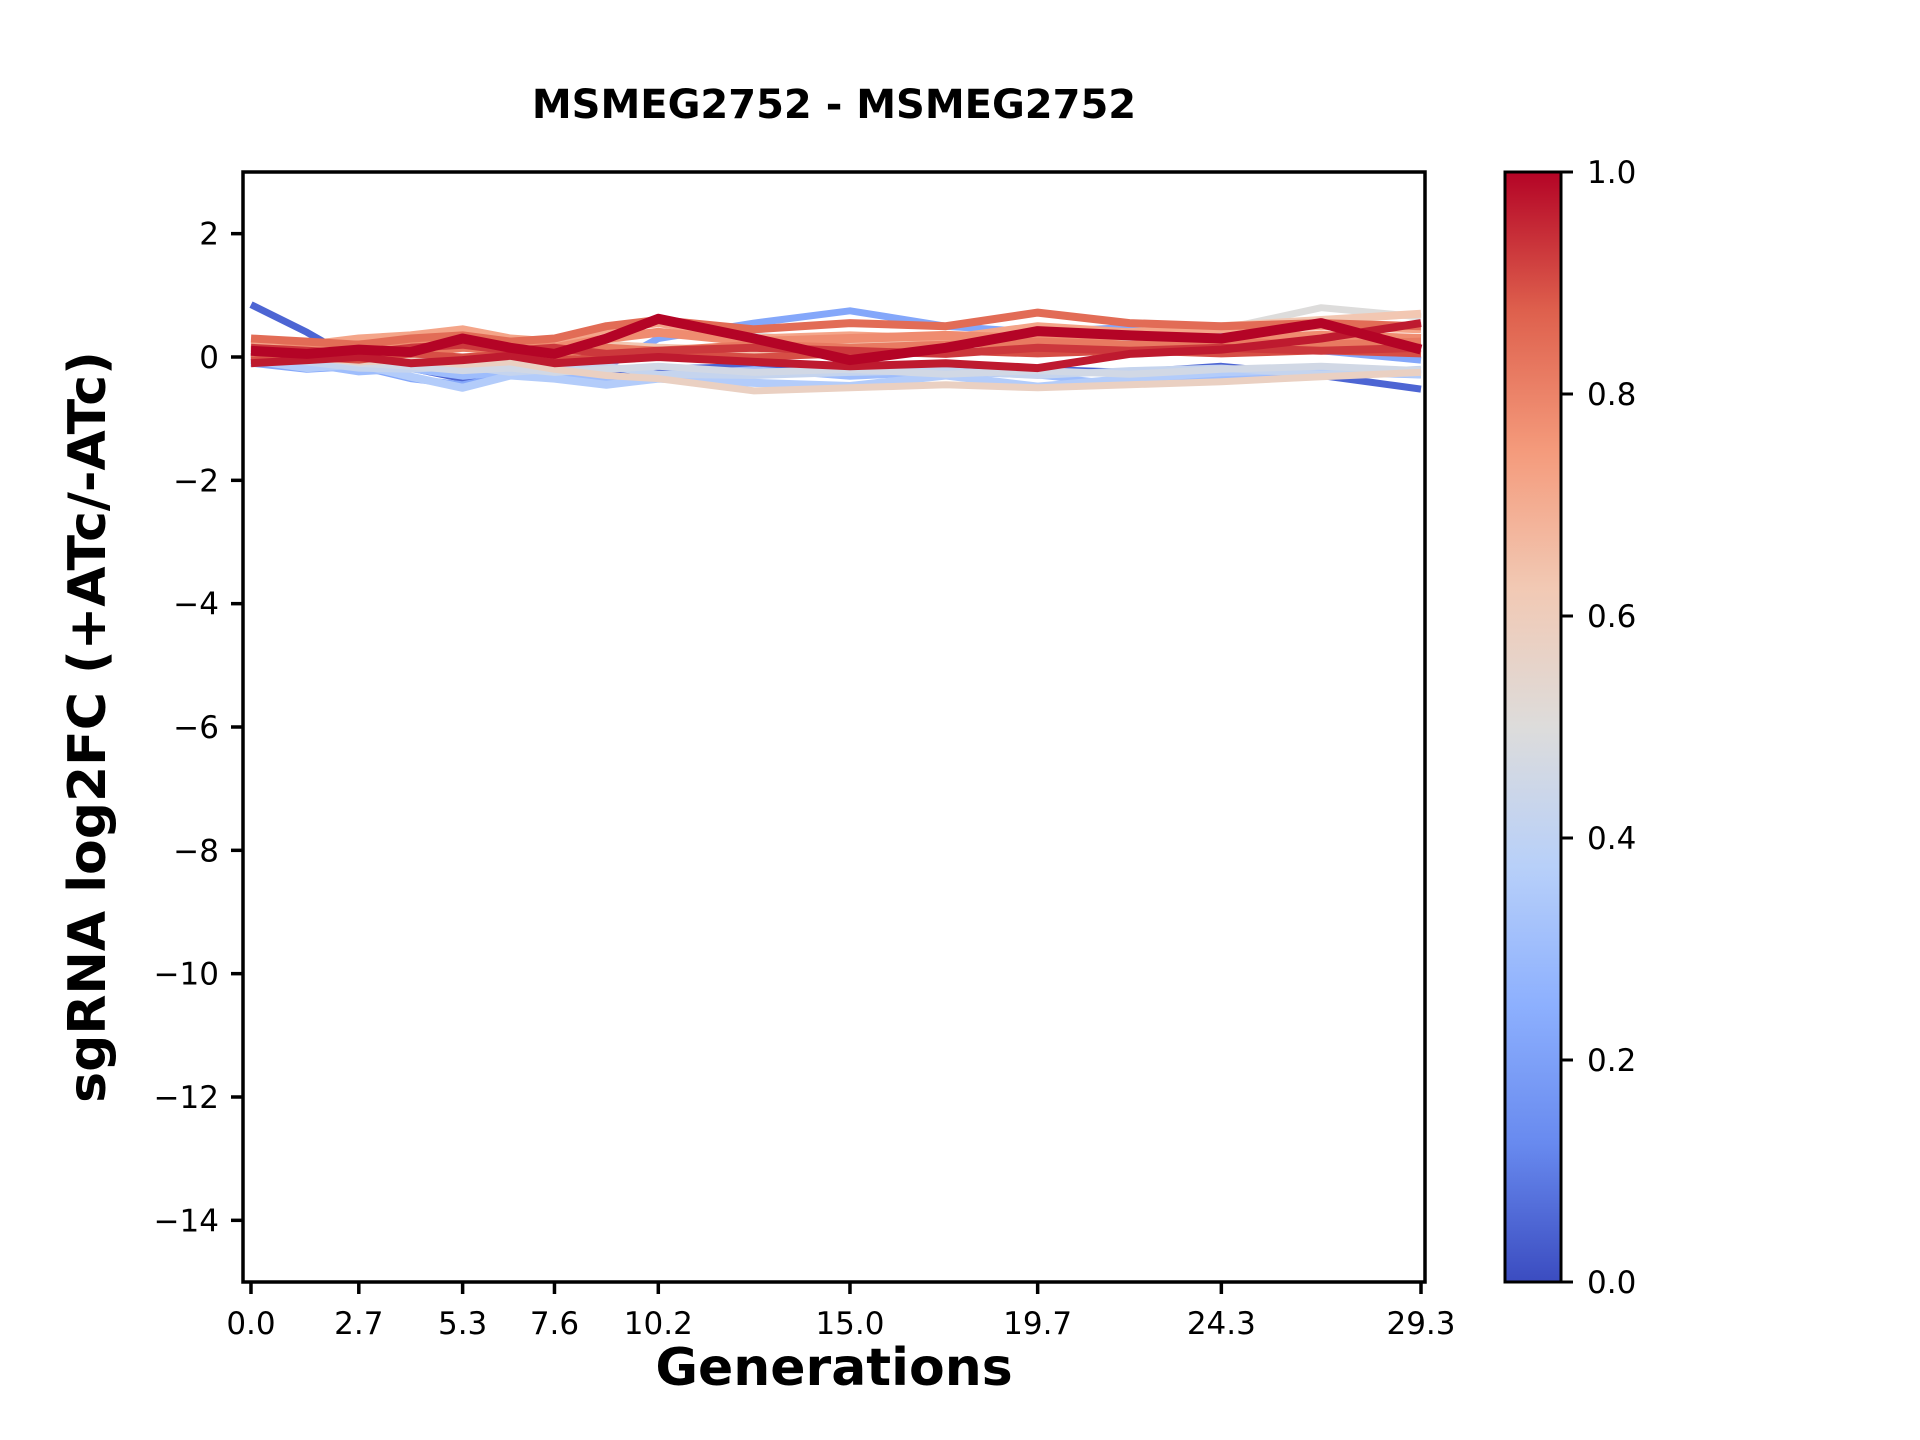  I want to click on y-tick-label: 0, so click(209, 358).